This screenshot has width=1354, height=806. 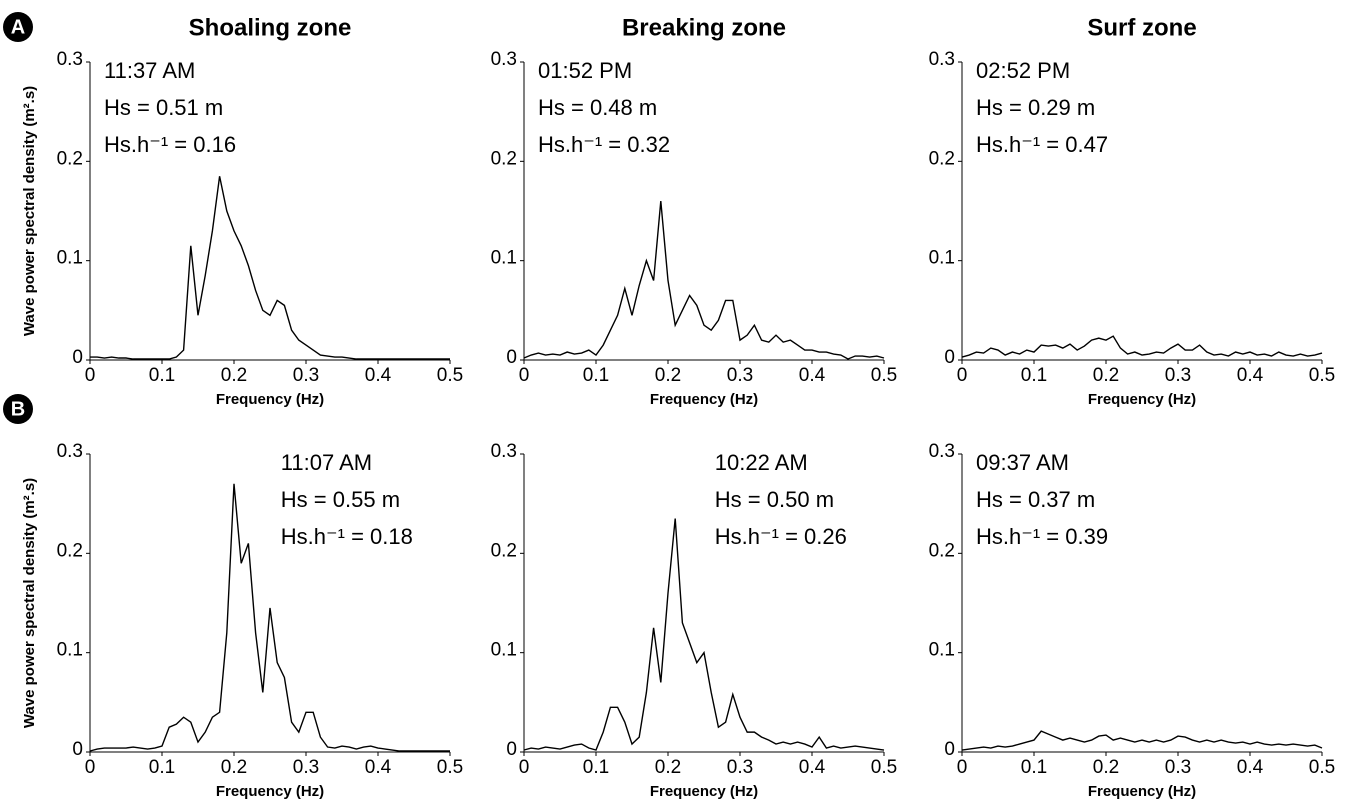 I want to click on annotation: 02:52 PM, so click(x=1023, y=70).